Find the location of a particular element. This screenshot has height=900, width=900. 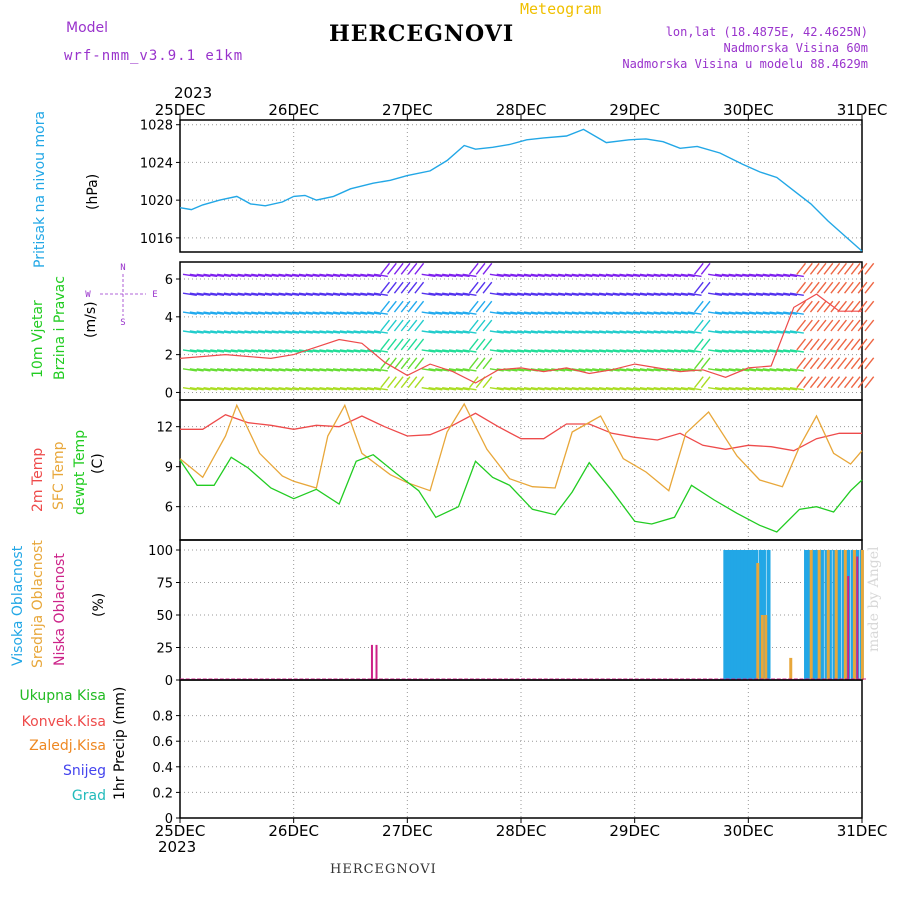

precip-legend-label: Snijeg is located at coordinates (84, 771).